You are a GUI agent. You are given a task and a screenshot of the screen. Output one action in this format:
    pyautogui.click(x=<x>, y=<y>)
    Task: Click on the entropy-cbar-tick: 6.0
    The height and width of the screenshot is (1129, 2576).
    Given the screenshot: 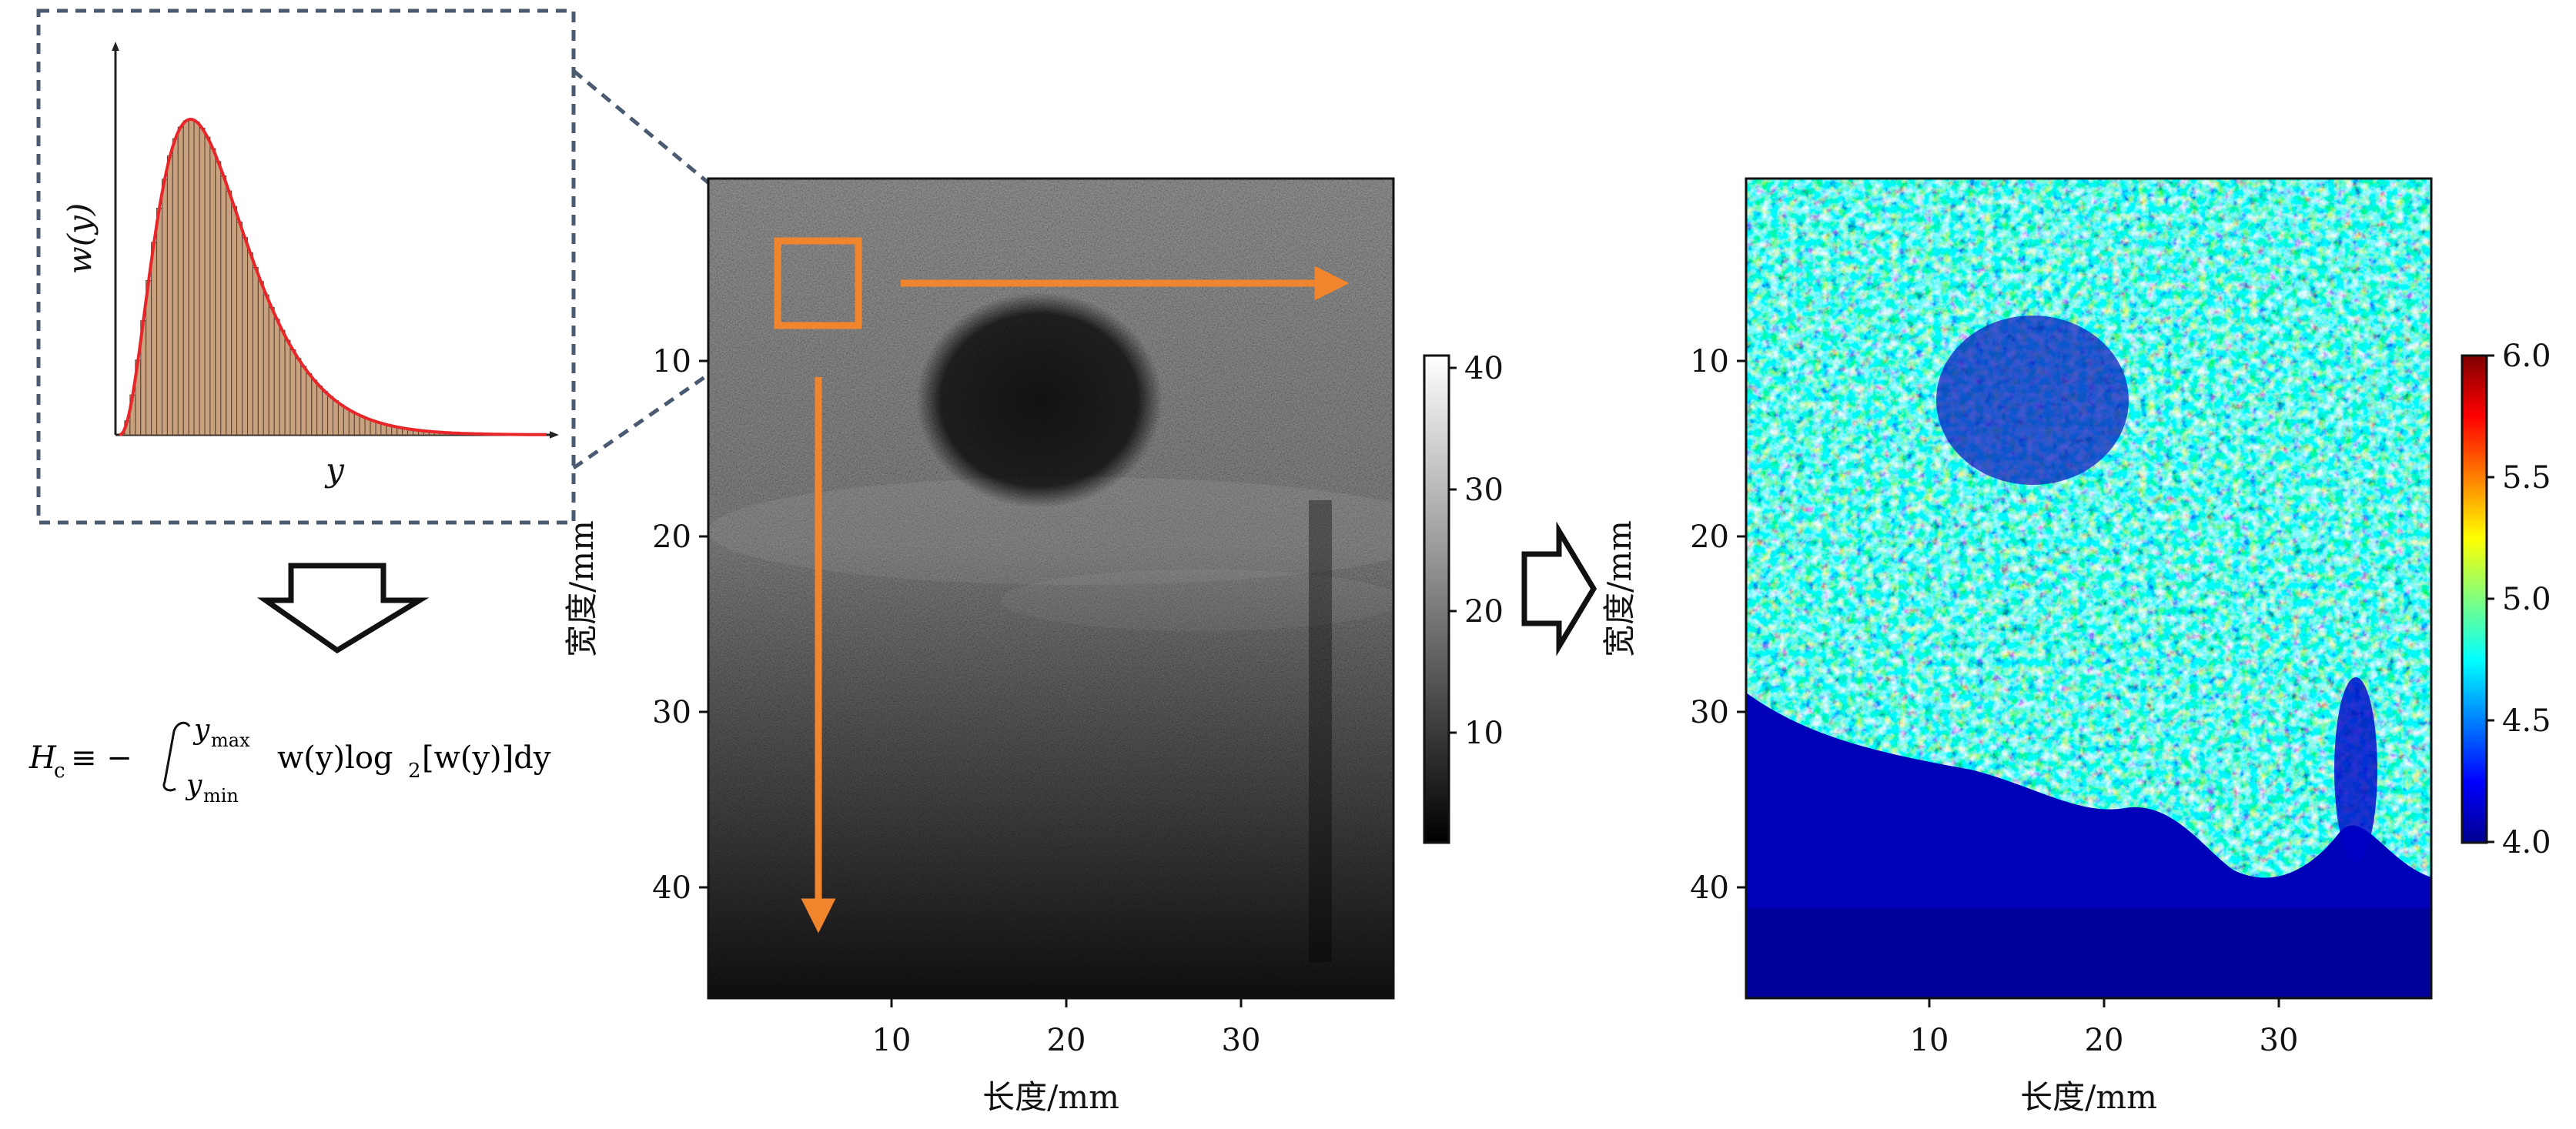 What is the action you would take?
    pyautogui.click(x=2527, y=356)
    